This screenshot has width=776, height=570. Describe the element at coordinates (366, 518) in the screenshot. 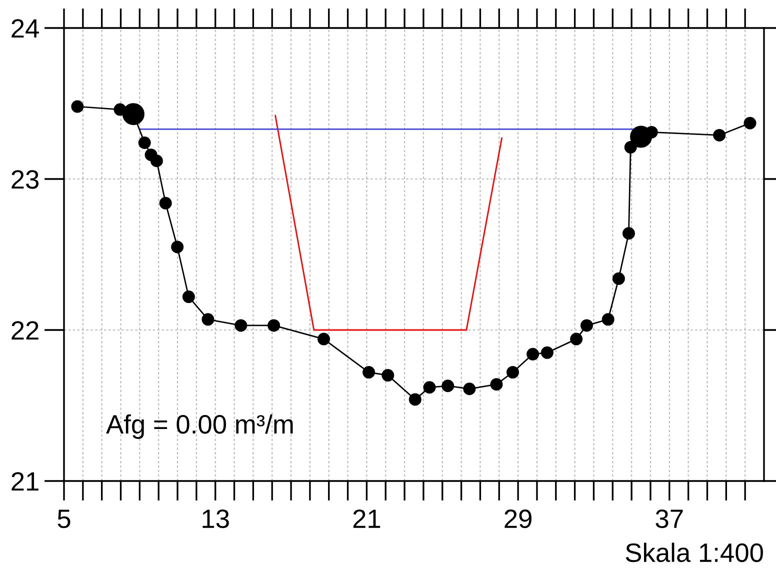

I see `x-tick-label: 21` at that location.